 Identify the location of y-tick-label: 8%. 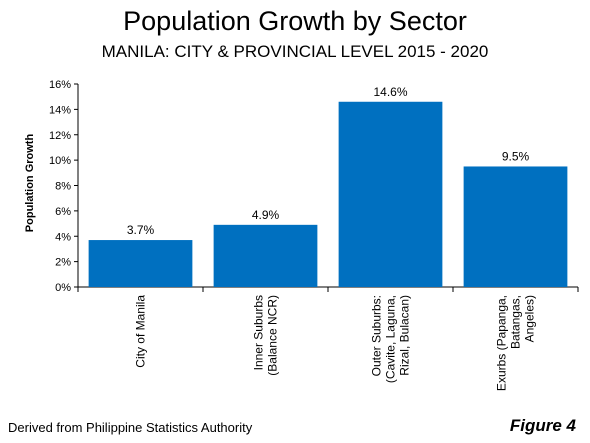
(63, 187).